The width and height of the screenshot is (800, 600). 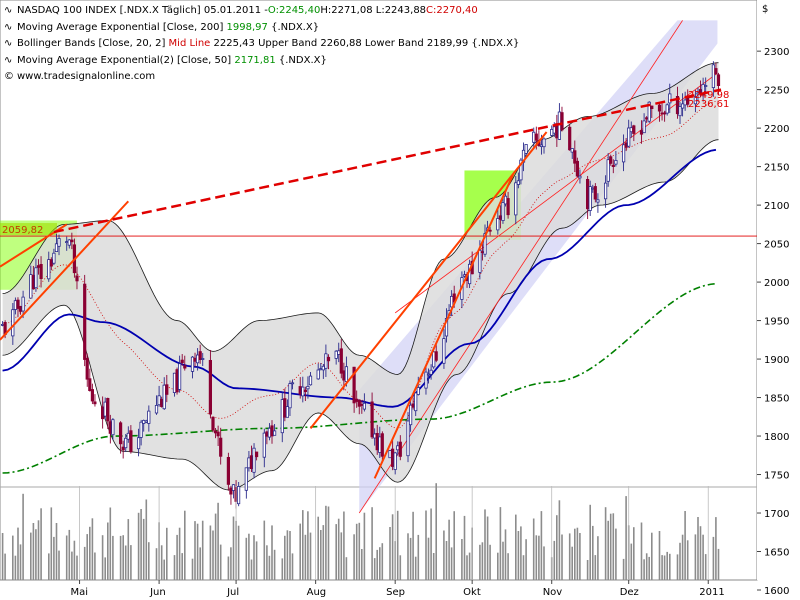 What do you see at coordinates (255, 60) in the screenshot?
I see `legend-ema50-value: 2171,81` at bounding box center [255, 60].